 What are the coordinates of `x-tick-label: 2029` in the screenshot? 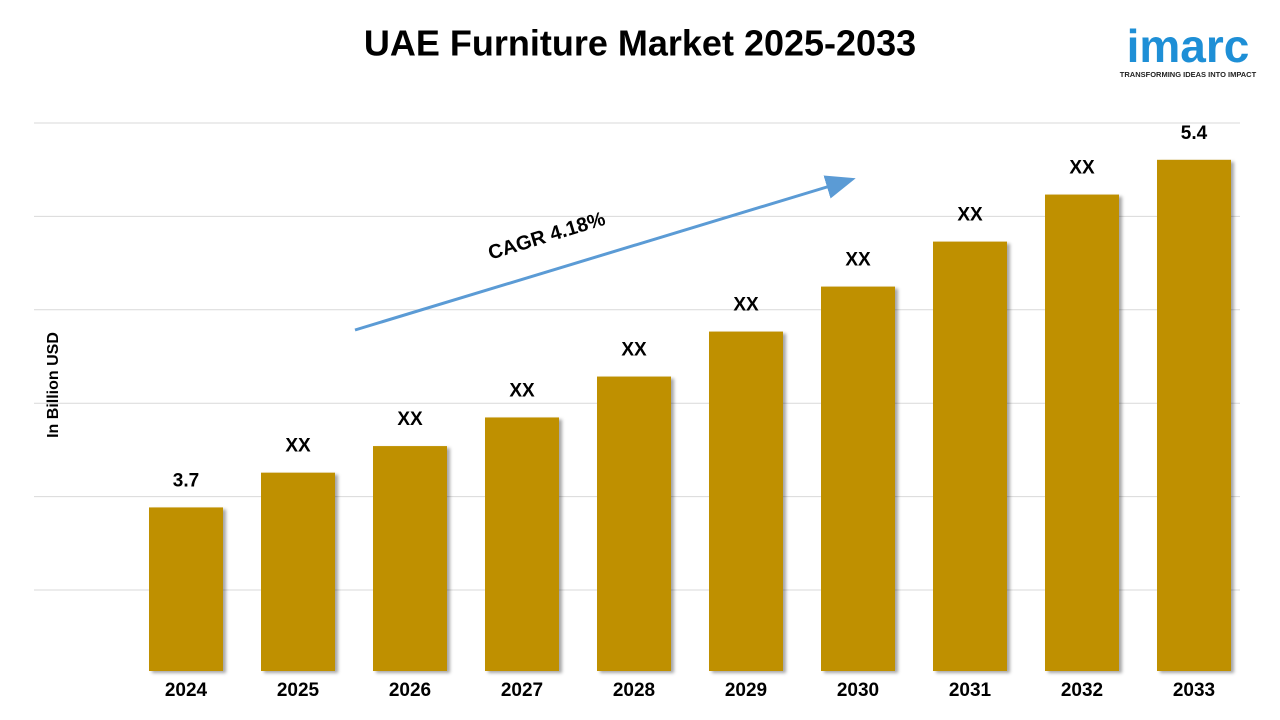 It's located at (746, 690).